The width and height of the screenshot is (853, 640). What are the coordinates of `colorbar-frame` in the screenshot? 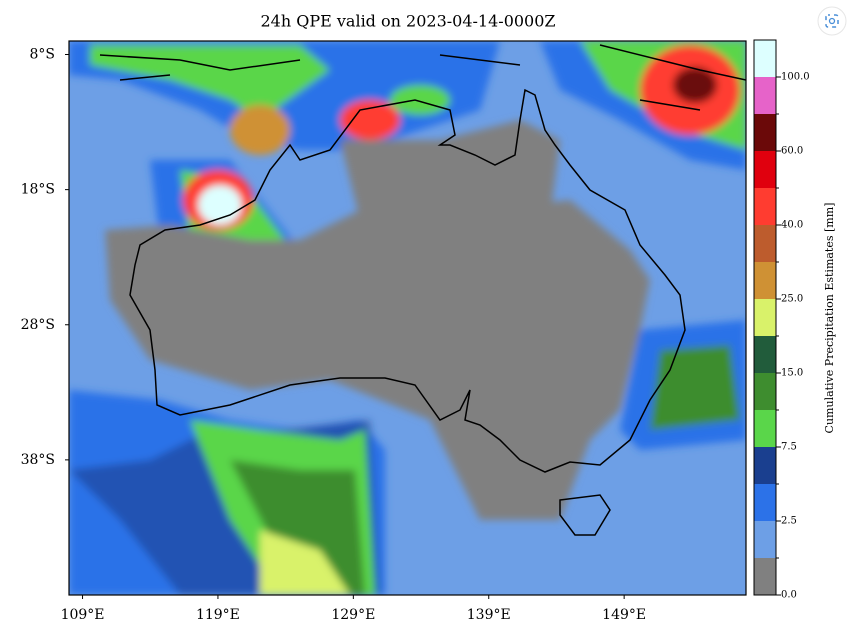 It's located at (765, 317).